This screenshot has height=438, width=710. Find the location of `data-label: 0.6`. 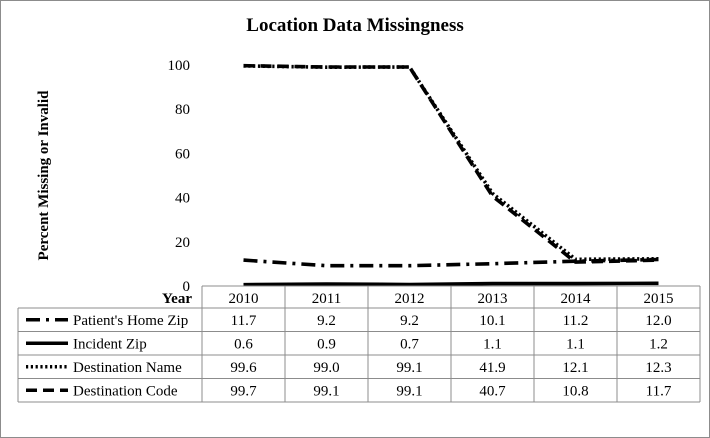

data-label: 0.6 is located at coordinates (243, 344).